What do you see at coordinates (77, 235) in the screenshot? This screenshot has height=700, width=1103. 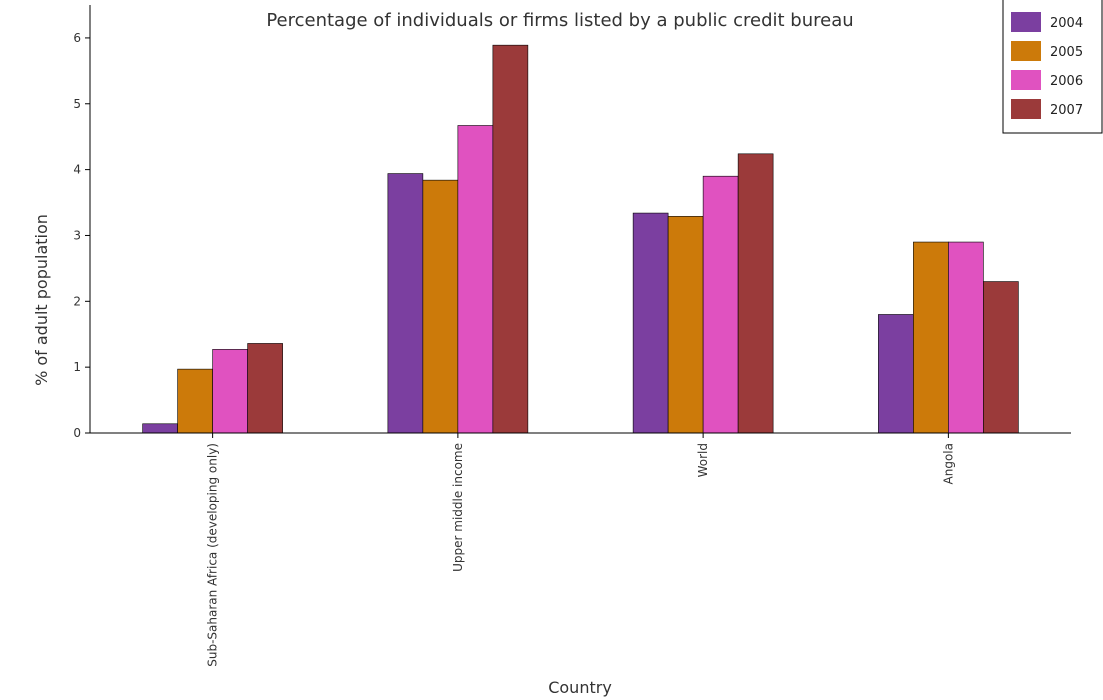 I see `y-tick-label: 3` at bounding box center [77, 235].